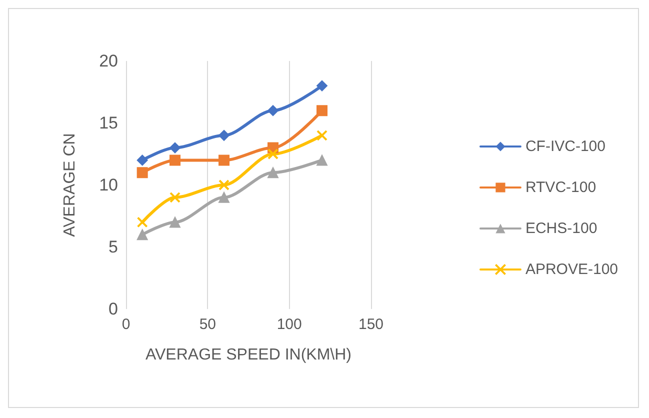 This screenshot has width=649, height=418. What do you see at coordinates (113, 309) in the screenshot?
I see `y-tick-label: 0` at bounding box center [113, 309].